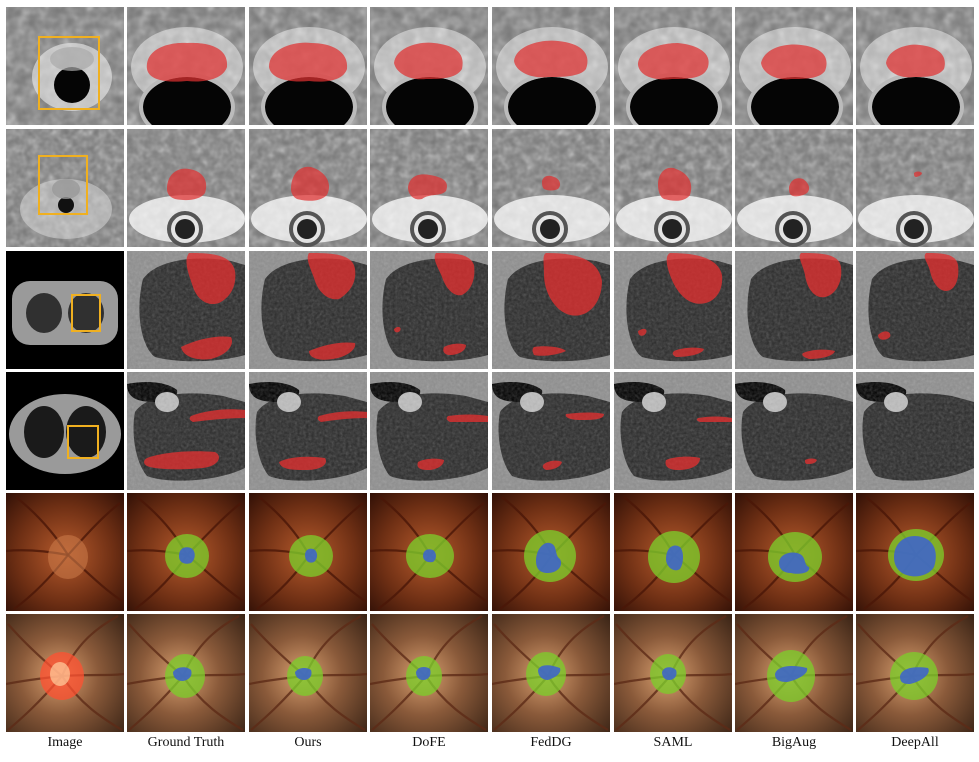 This screenshot has width=979, height=762. I want to click on result-lung-ct-r4-c7, so click(794, 431).